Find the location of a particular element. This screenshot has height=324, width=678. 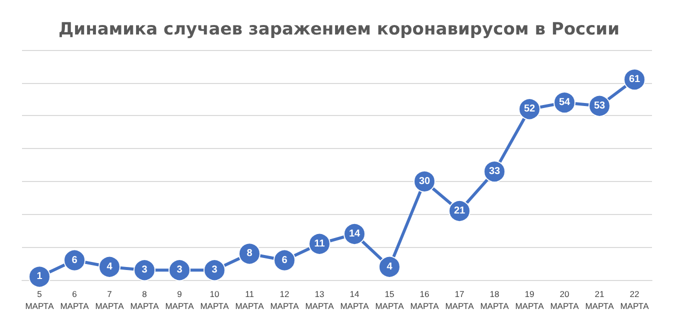

data-label: 8 is located at coordinates (249, 254).